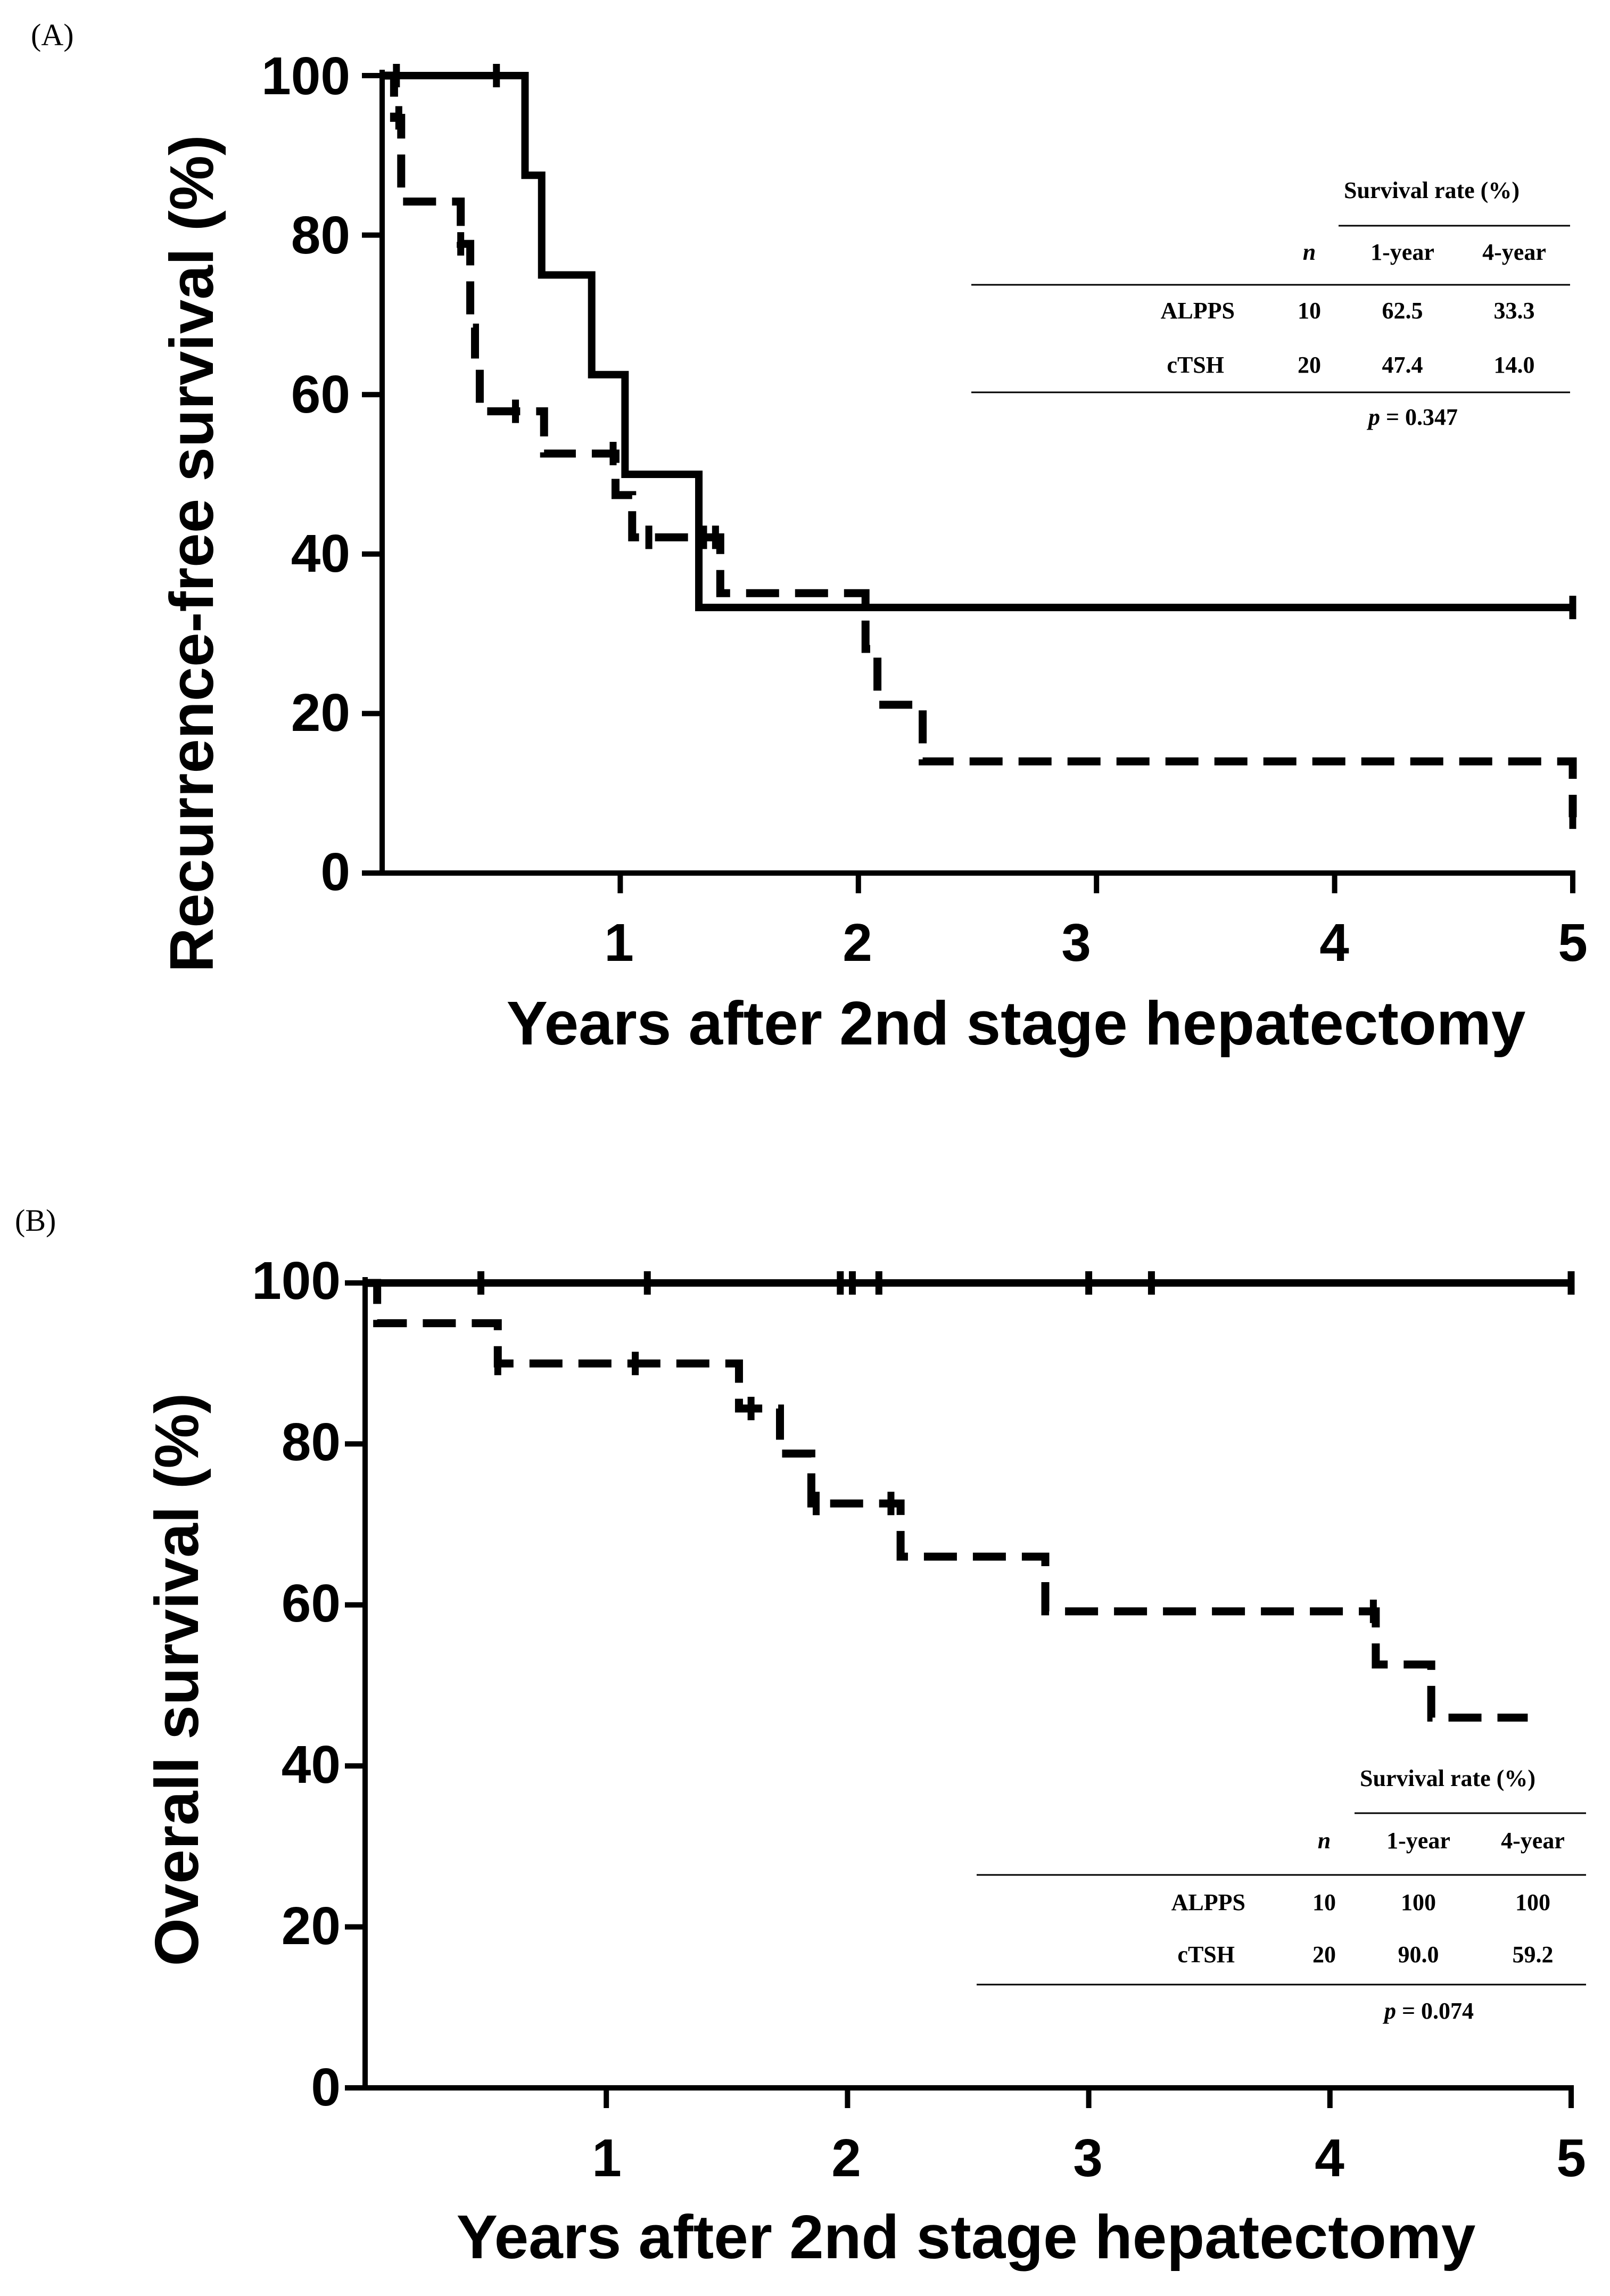  Describe the element at coordinates (1403, 311) in the screenshot. I see `table-row-1year: 62.5` at that location.